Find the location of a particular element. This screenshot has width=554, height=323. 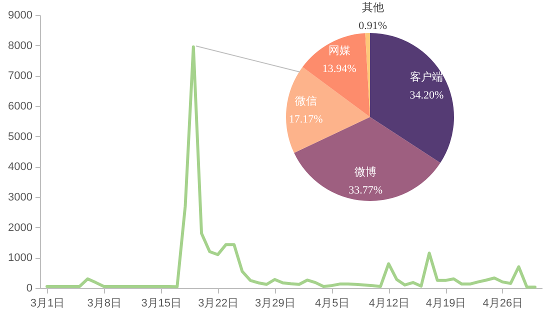

x-tick-label: 4月19日 is located at coordinates (446, 304).